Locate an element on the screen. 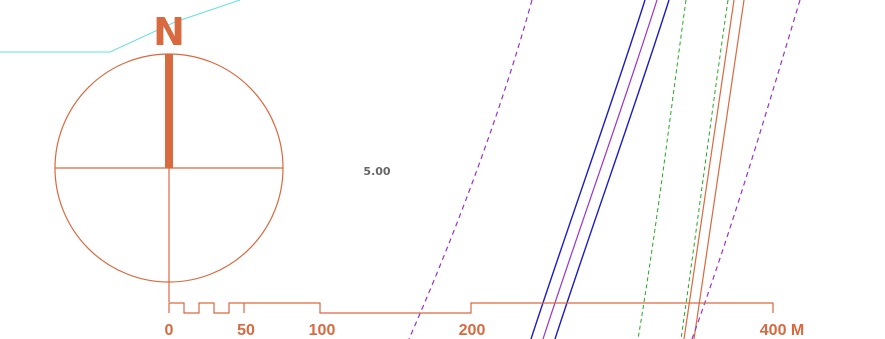 Image resolution: width=885 pixels, height=339 pixels. water-cyan-edge is located at coordinates (120, 26).